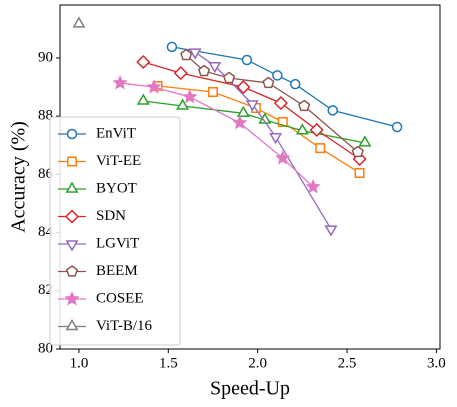 Image resolution: width=457 pixels, height=407 pixels. What do you see at coordinates (168, 363) in the screenshot?
I see `x-tick-label: 1.5` at bounding box center [168, 363].